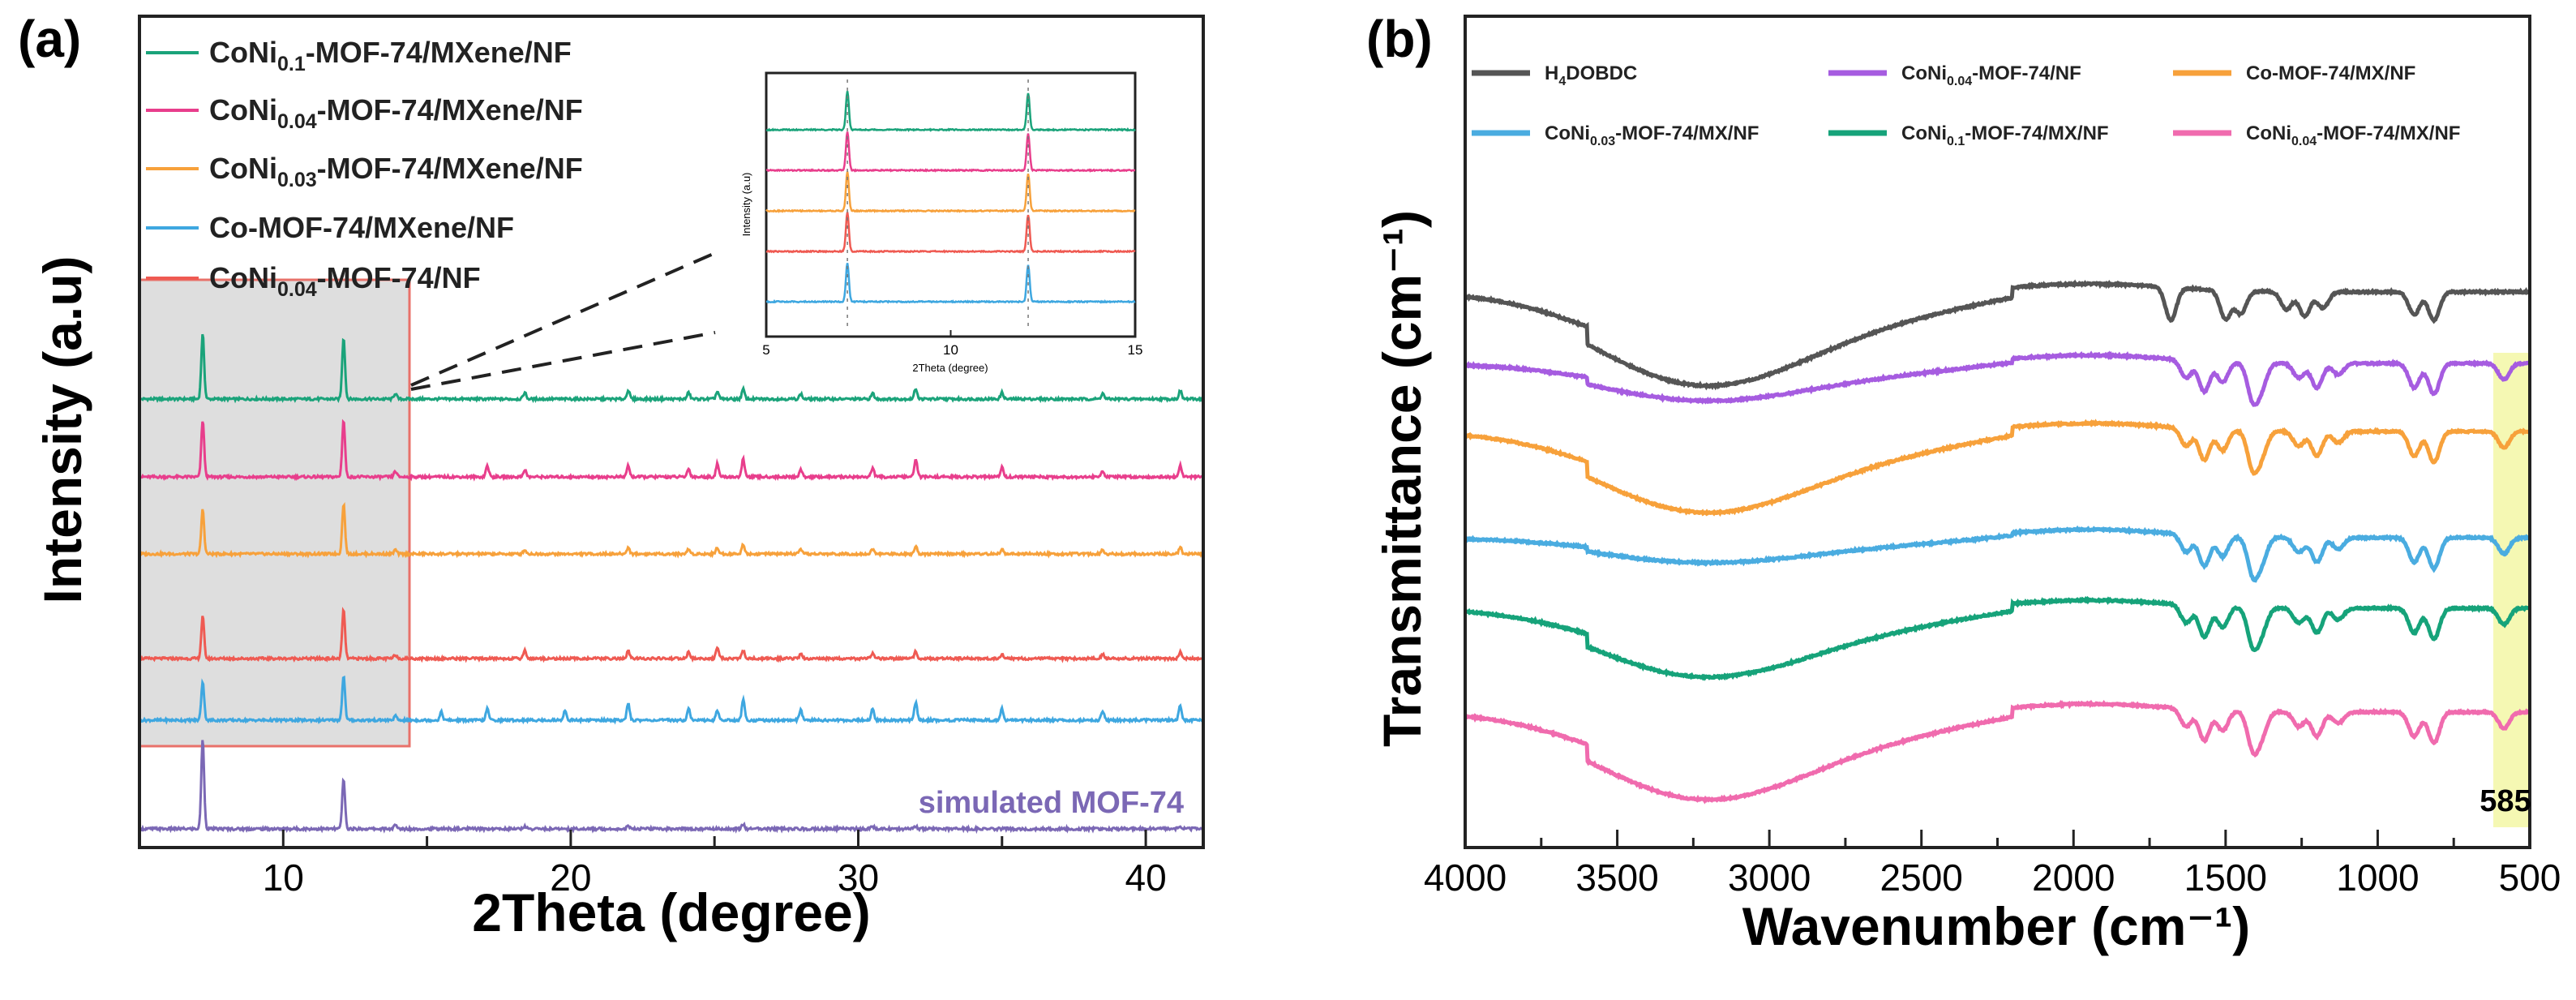  What do you see at coordinates (2353, 135) in the screenshot?
I see `legend-entry-b: CoNi0.04-MOF-74/MX/NF` at bounding box center [2353, 135].